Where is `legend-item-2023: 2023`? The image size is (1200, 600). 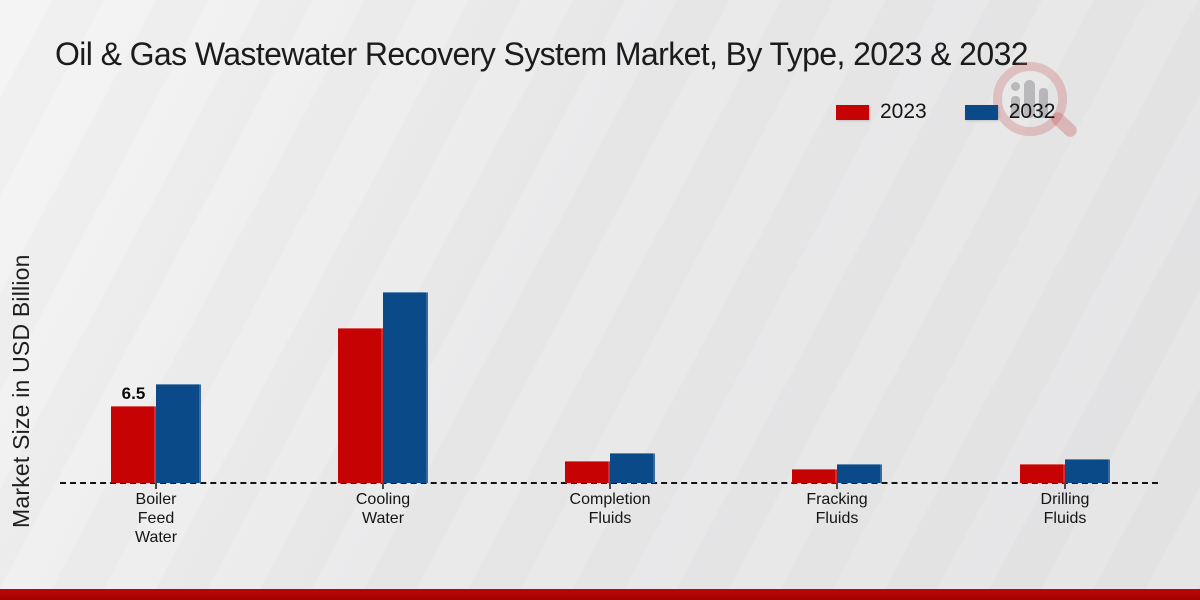 legend-item-2023: 2023 is located at coordinates (881, 112).